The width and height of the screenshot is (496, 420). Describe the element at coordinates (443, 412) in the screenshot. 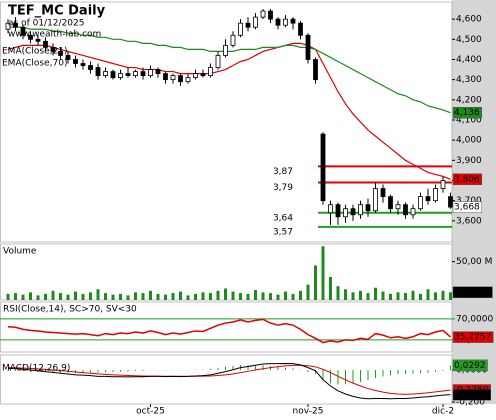

I see `x-tick-label: dic-2` at that location.